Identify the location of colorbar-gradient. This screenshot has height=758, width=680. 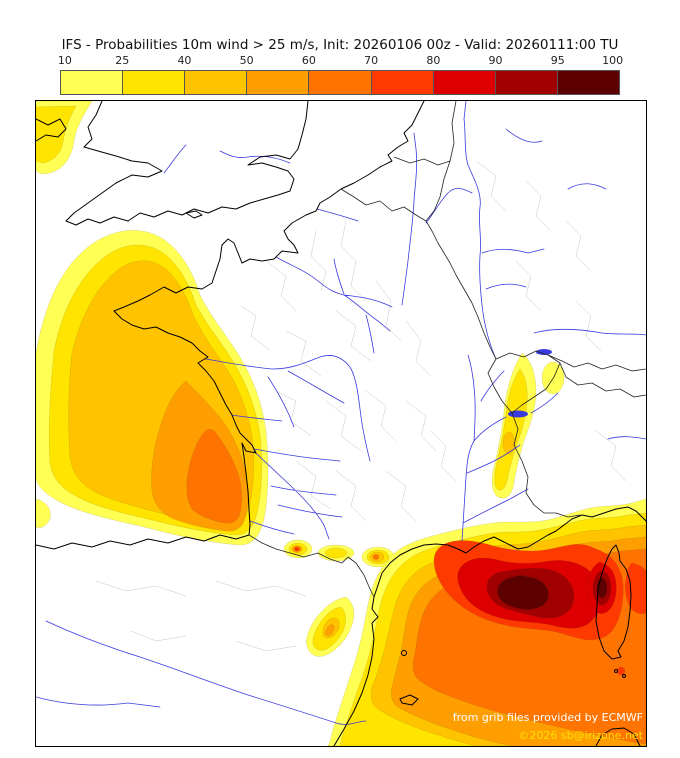
(340, 82).